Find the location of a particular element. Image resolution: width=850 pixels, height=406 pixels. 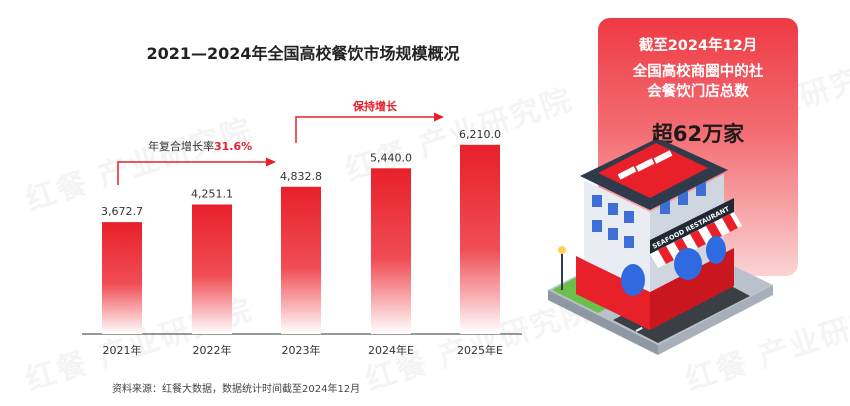

category-label-4: 2025年E is located at coordinates (480, 350).